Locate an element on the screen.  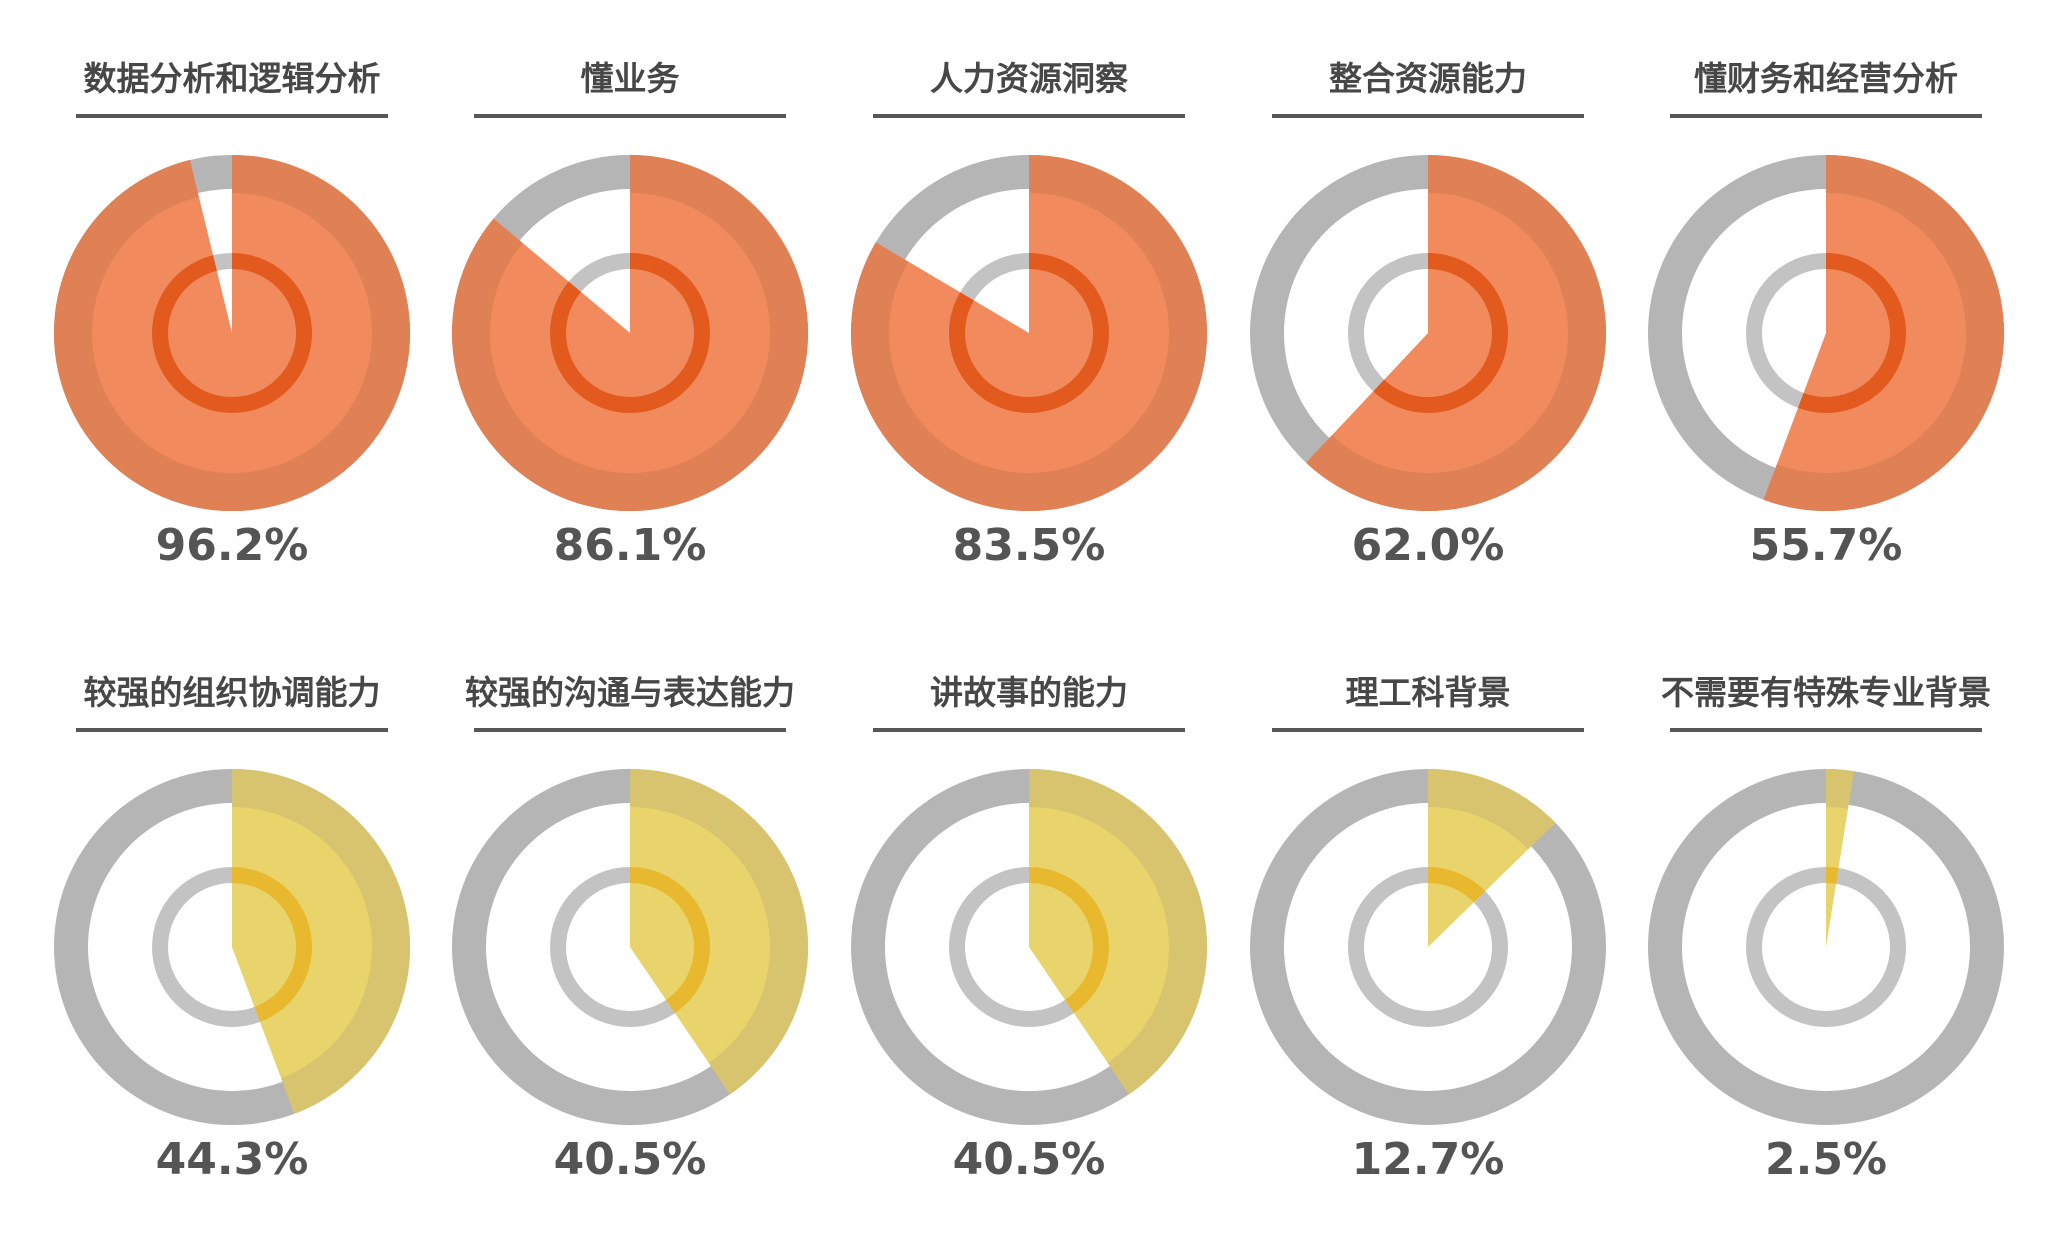
pie-value-label: 83.5% is located at coordinates (1029, 545).